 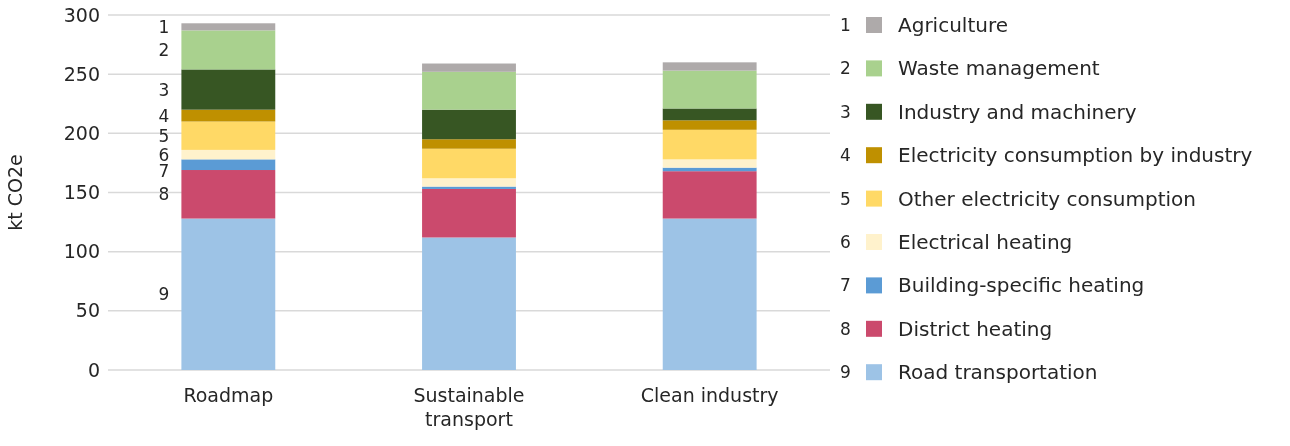 I want to click on legend-label: Industry and machinery, so click(x=1017, y=111).